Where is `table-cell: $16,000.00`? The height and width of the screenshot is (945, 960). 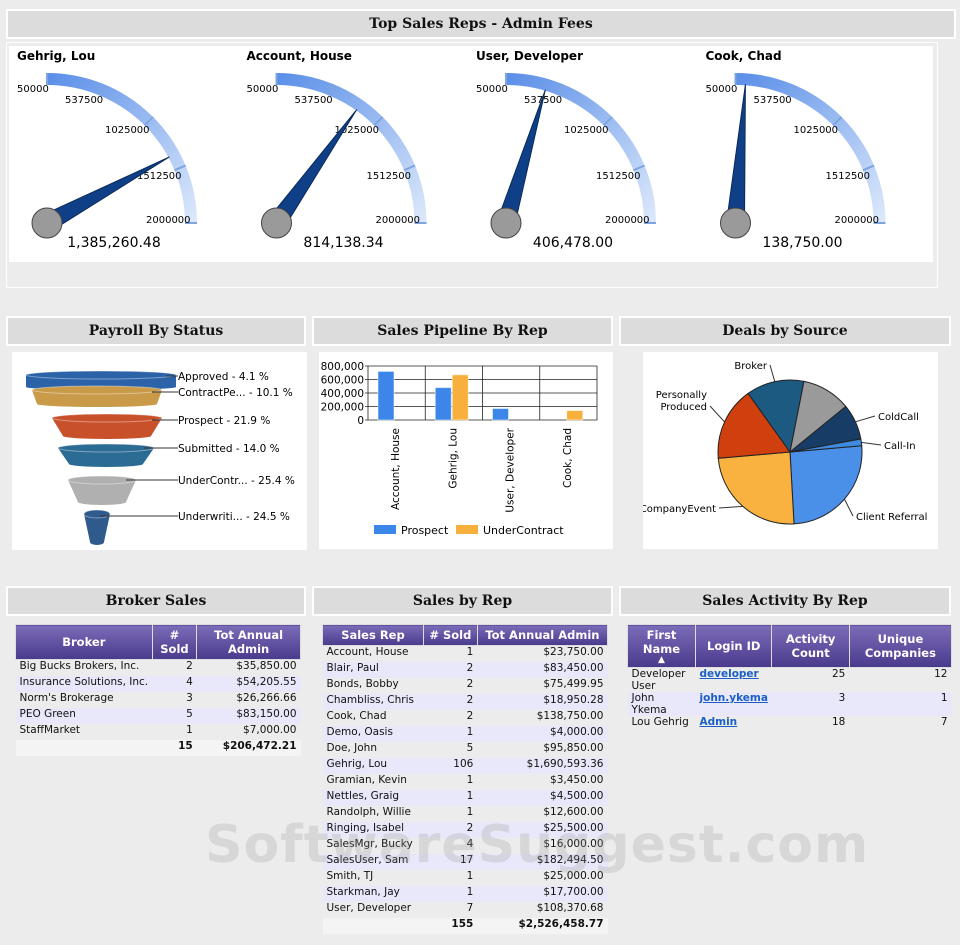
table-cell: $16,000.00 is located at coordinates (573, 844).